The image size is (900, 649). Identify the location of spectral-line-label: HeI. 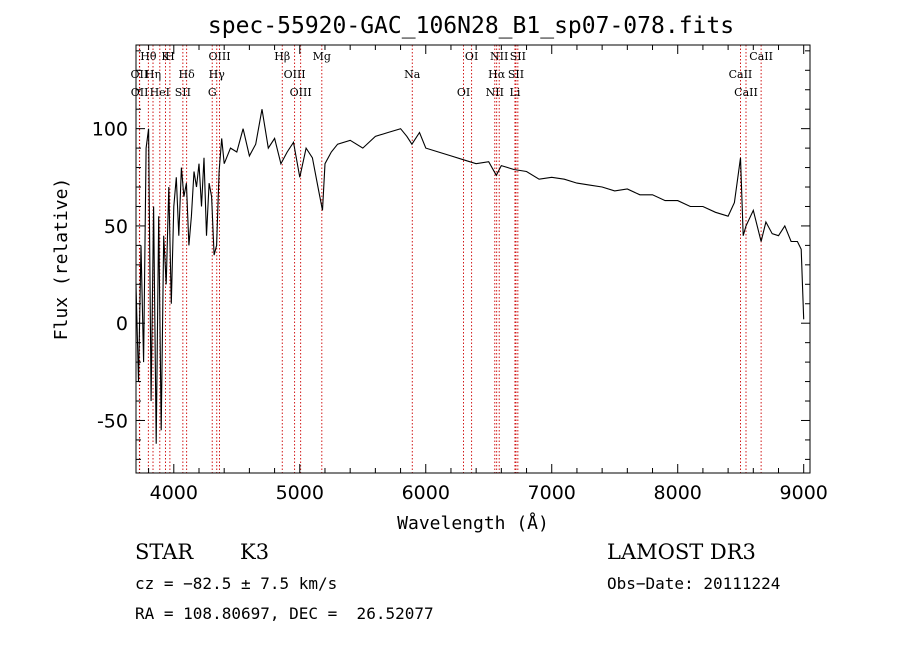
(160, 92).